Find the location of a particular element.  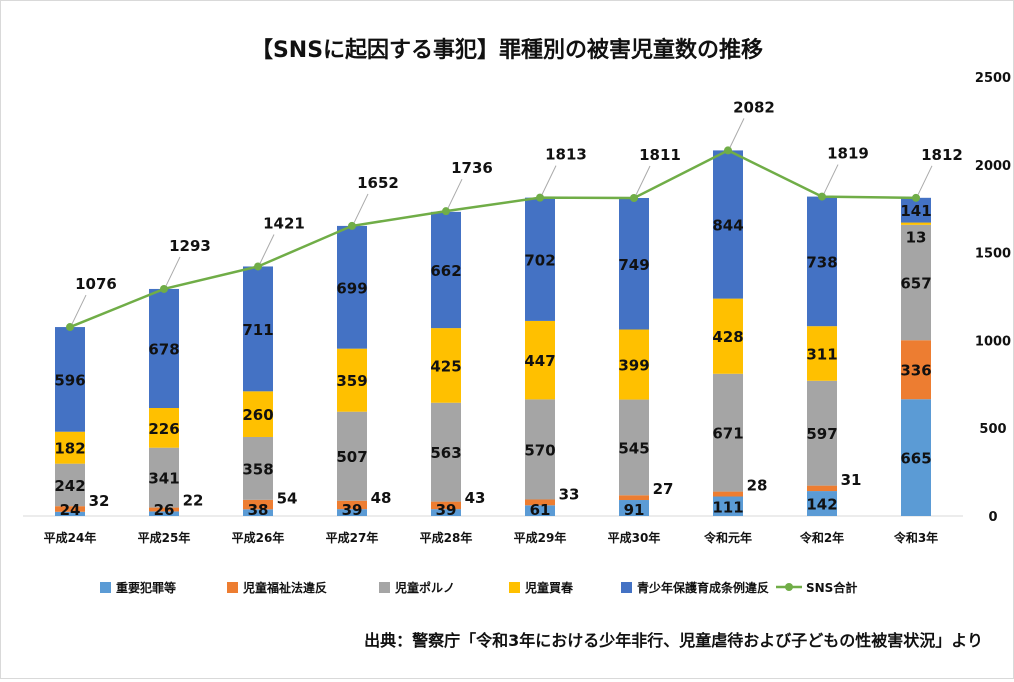

bar-data-label: 507 is located at coordinates (351, 457).